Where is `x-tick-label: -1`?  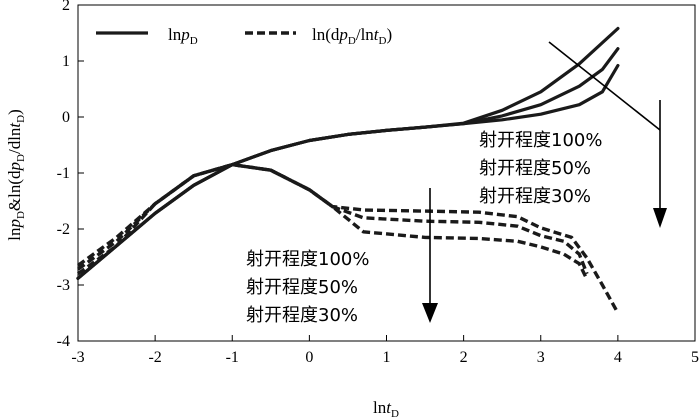 x-tick-label: -1 is located at coordinates (232, 357).